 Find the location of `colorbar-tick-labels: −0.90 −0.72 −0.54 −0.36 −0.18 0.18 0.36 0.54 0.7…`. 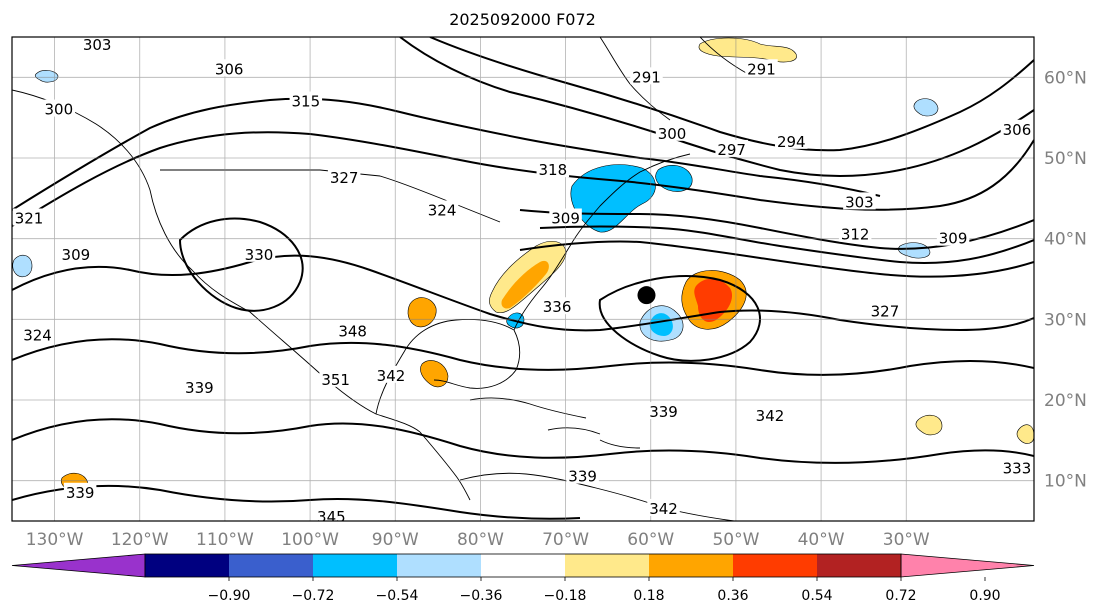

colorbar-tick-labels: −0.90 −0.72 −0.54 −0.36 −0.18 0.18 0.36 0.54 0.7… is located at coordinates (604, 596).